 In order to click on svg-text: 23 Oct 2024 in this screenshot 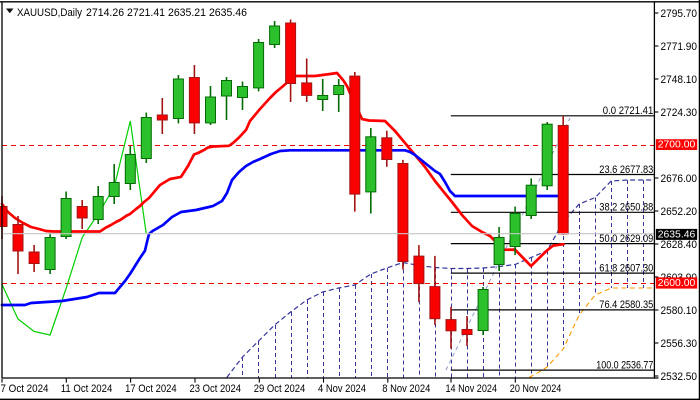, I will do `click(216, 389)`.